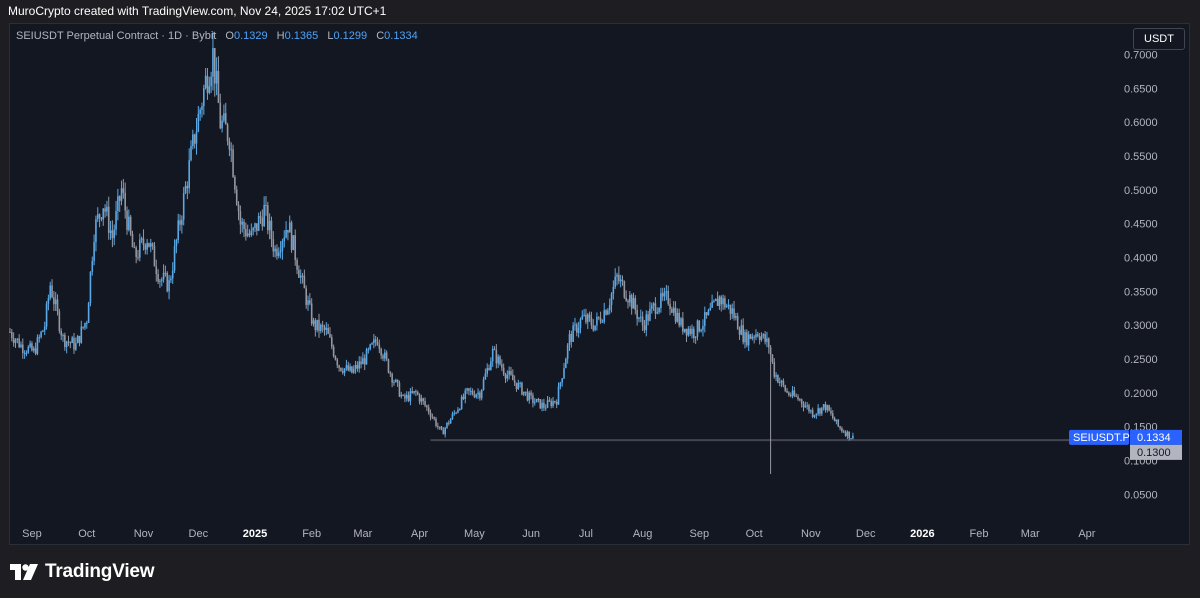 Image resolution: width=1200 pixels, height=598 pixels. I want to click on y-tick-label: 0.4000, so click(1141, 258).